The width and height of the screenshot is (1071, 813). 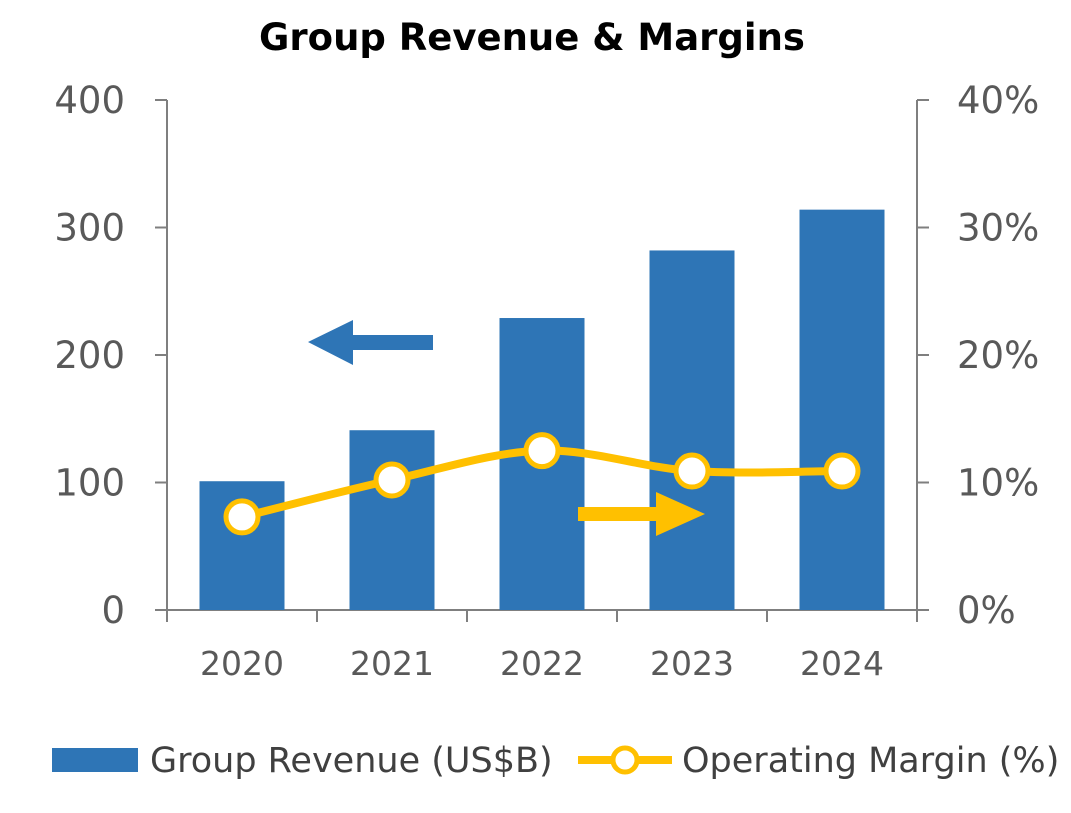 What do you see at coordinates (542, 663) in the screenshot?
I see `x-tick-label: 2022` at bounding box center [542, 663].